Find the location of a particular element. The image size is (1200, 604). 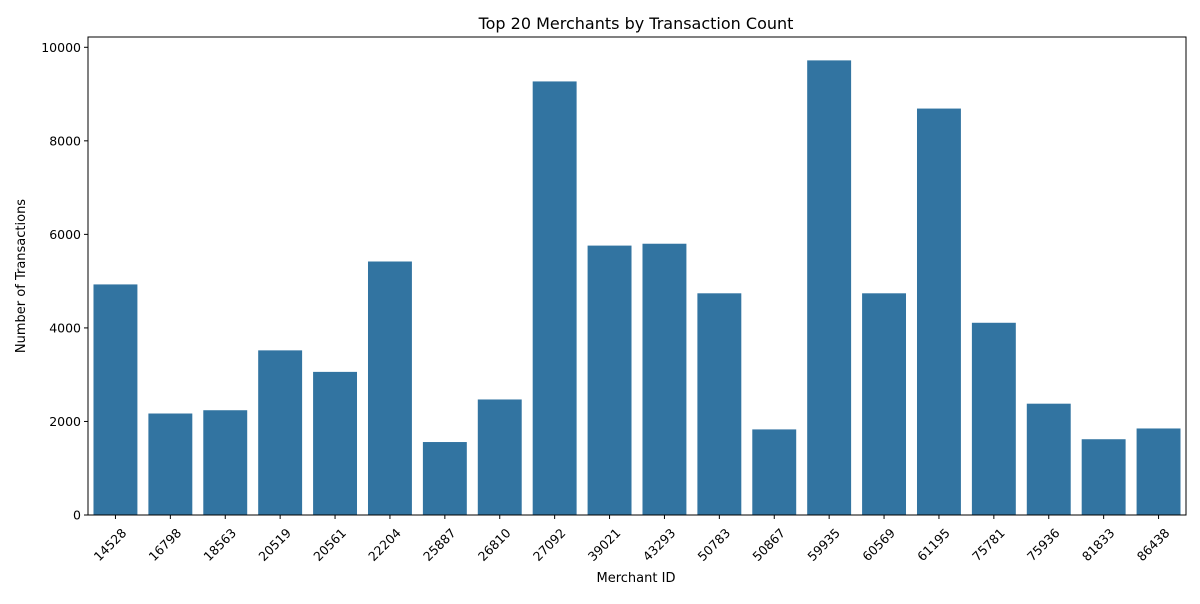

x-tick-label: 20519 is located at coordinates (274, 544).